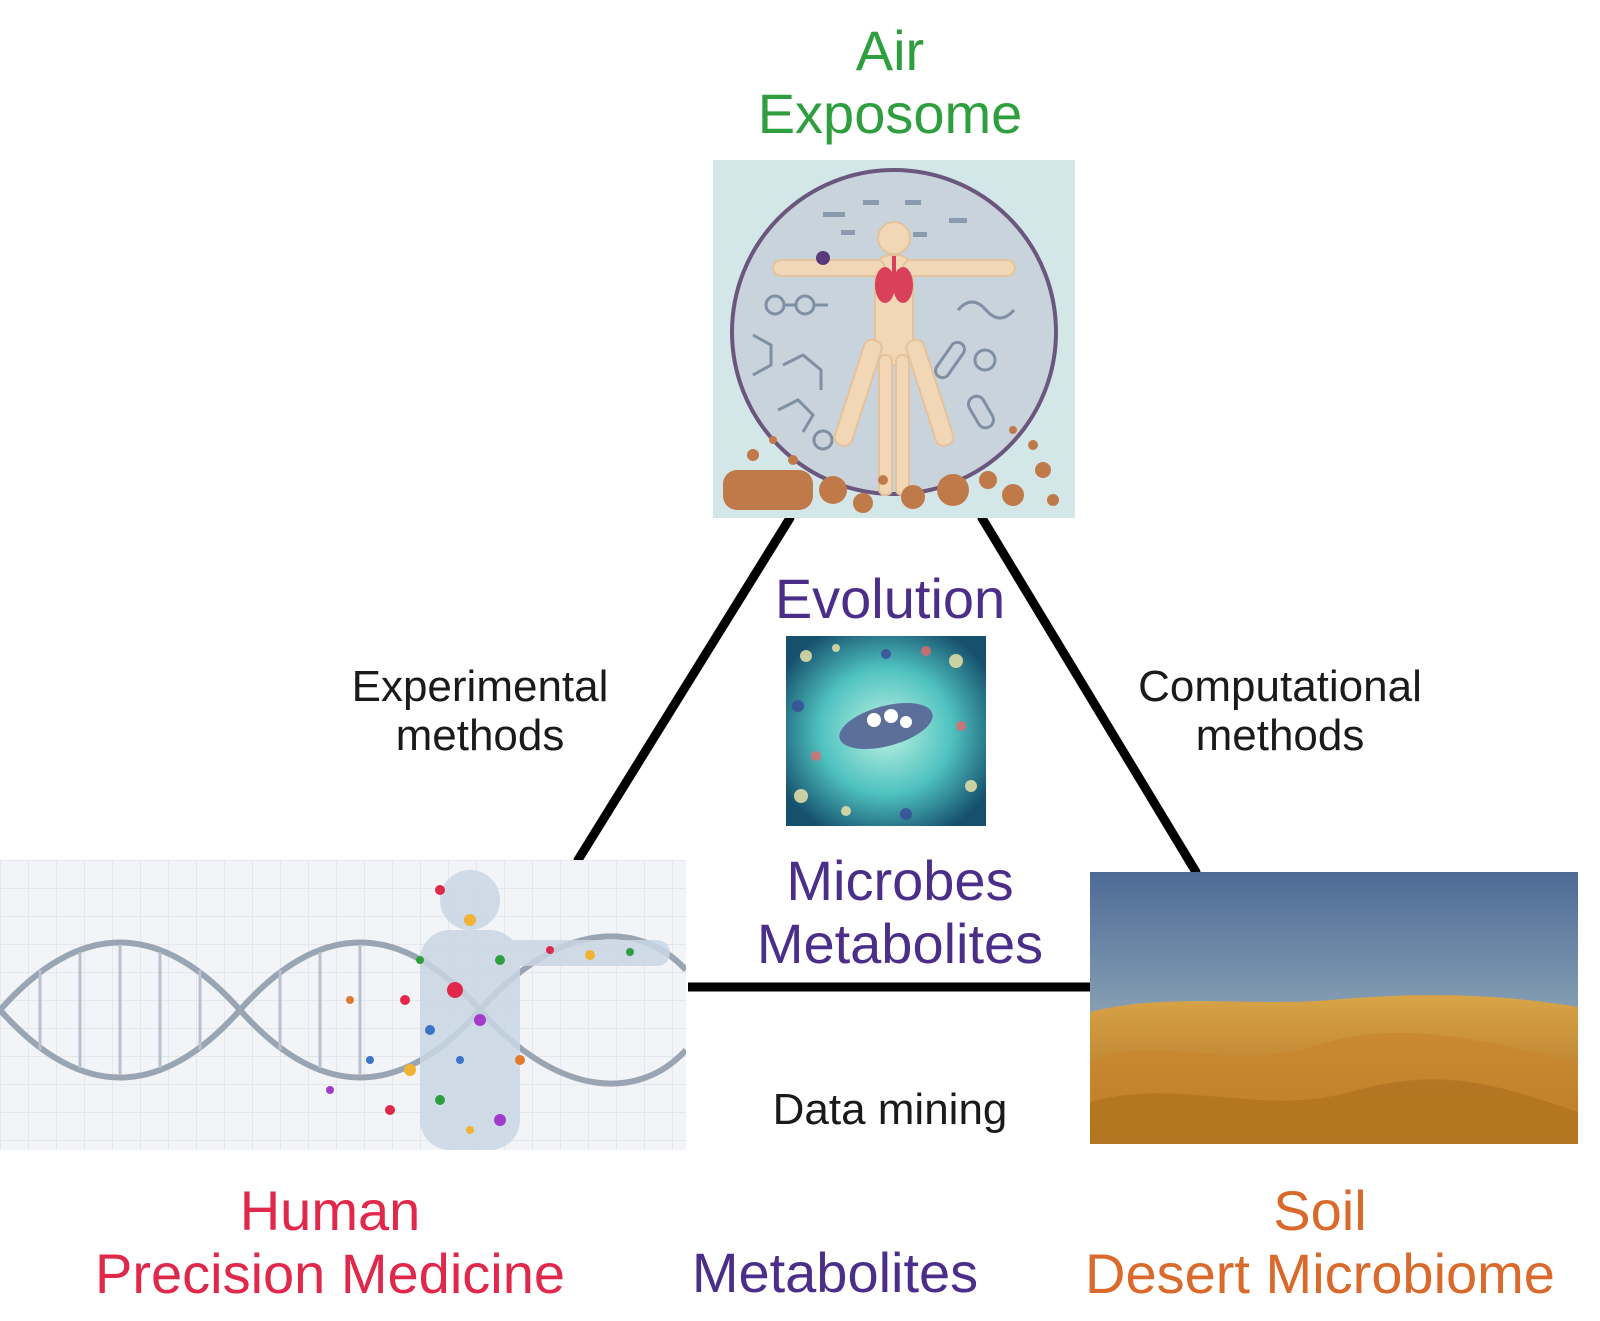 The width and height of the screenshot is (1600, 1321). I want to click on edge-label-computational: Computational methods, so click(1280, 711).